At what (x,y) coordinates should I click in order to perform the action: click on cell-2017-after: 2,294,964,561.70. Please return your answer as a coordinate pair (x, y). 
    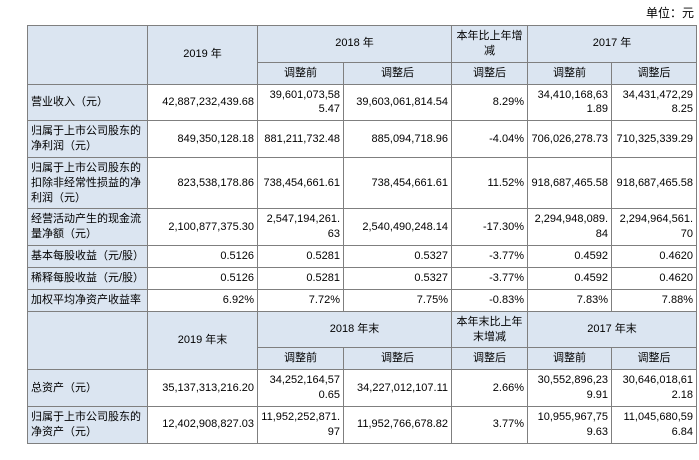
    Looking at the image, I should click on (654, 227).